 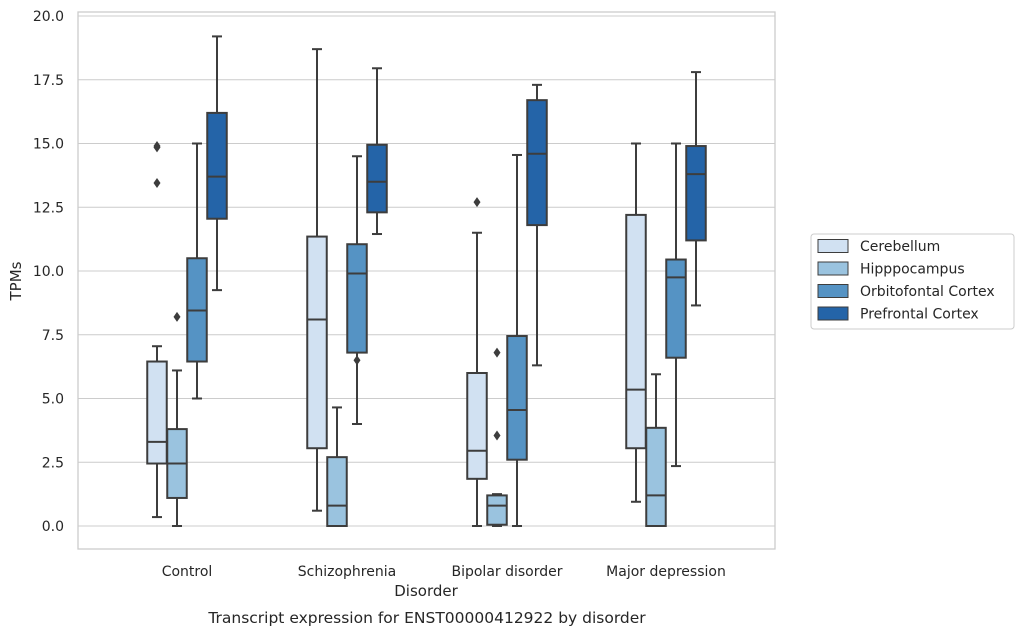 I want to click on legend-label: Orbitofontal Cortex, so click(x=927, y=292).